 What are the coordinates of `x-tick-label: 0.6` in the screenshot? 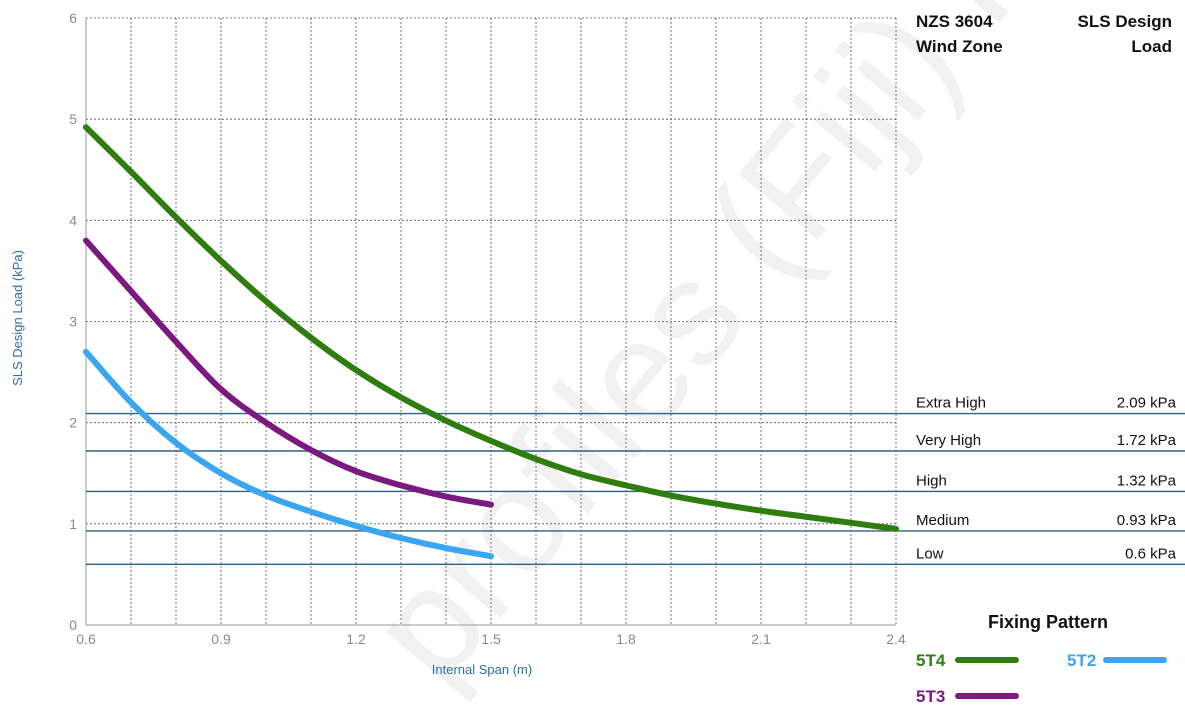 It's located at (86, 639).